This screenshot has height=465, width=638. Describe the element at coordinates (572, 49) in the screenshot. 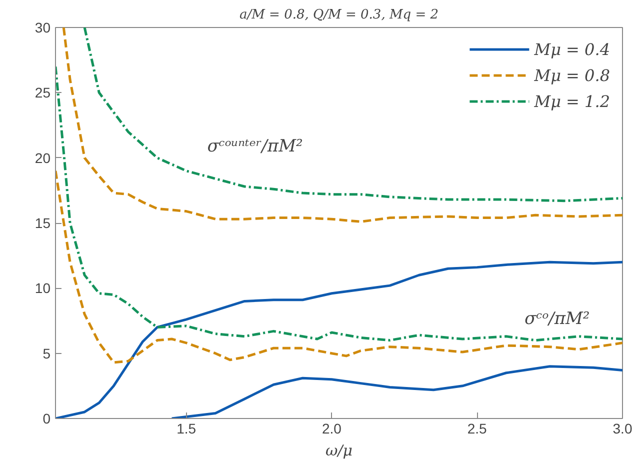

I see `legend-label: Mμ = 0.4` at that location.